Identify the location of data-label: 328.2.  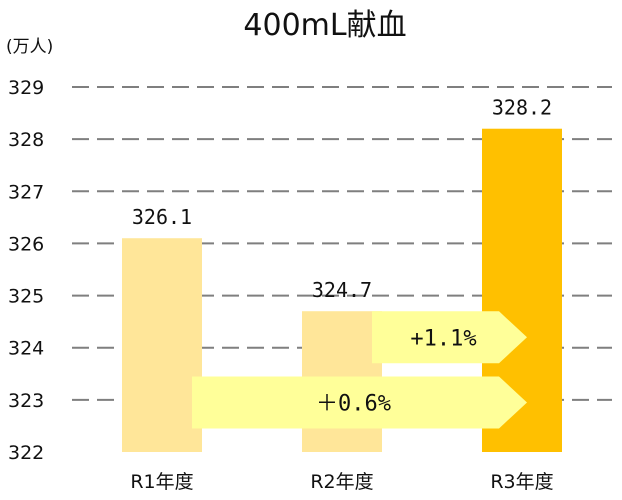
(522, 108).